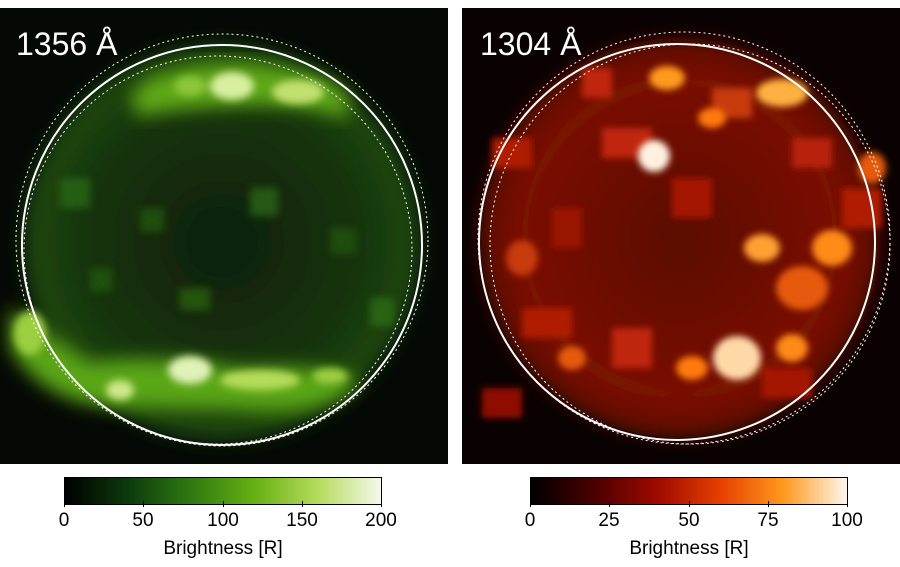  Describe the element at coordinates (381, 520) in the screenshot. I see `colorbar-tick-label: 200` at that location.